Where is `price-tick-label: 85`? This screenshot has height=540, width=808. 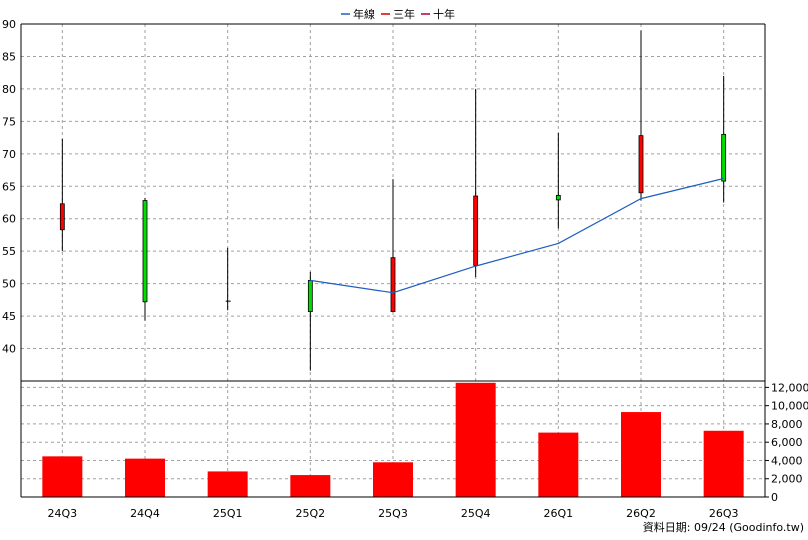
price-tick-label: 85 is located at coordinates (9, 56).